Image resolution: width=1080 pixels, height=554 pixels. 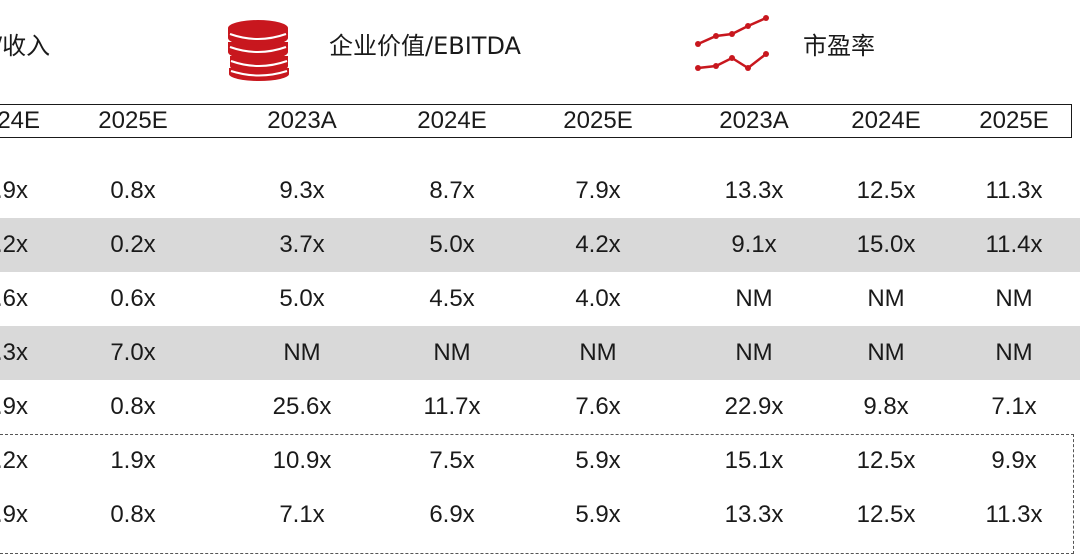 I want to click on table-cell: 4.5x, so click(x=452, y=298).